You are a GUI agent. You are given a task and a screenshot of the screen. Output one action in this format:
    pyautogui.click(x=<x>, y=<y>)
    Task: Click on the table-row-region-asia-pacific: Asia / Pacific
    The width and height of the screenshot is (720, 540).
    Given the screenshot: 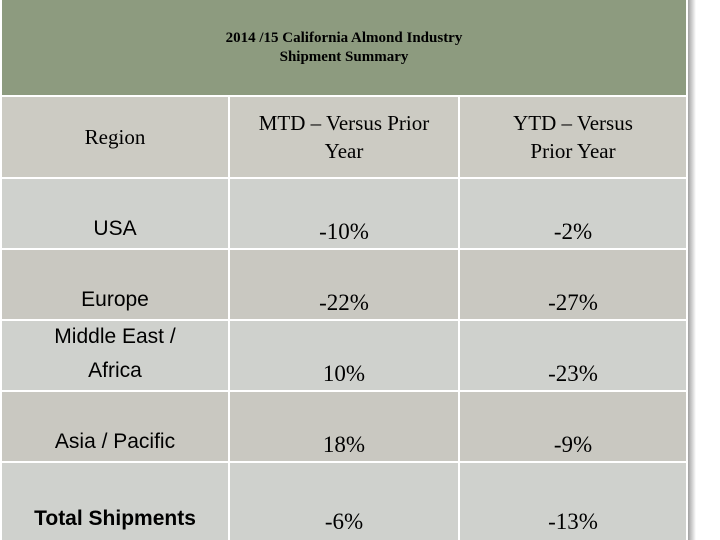 What is the action you would take?
    pyautogui.click(x=115, y=426)
    